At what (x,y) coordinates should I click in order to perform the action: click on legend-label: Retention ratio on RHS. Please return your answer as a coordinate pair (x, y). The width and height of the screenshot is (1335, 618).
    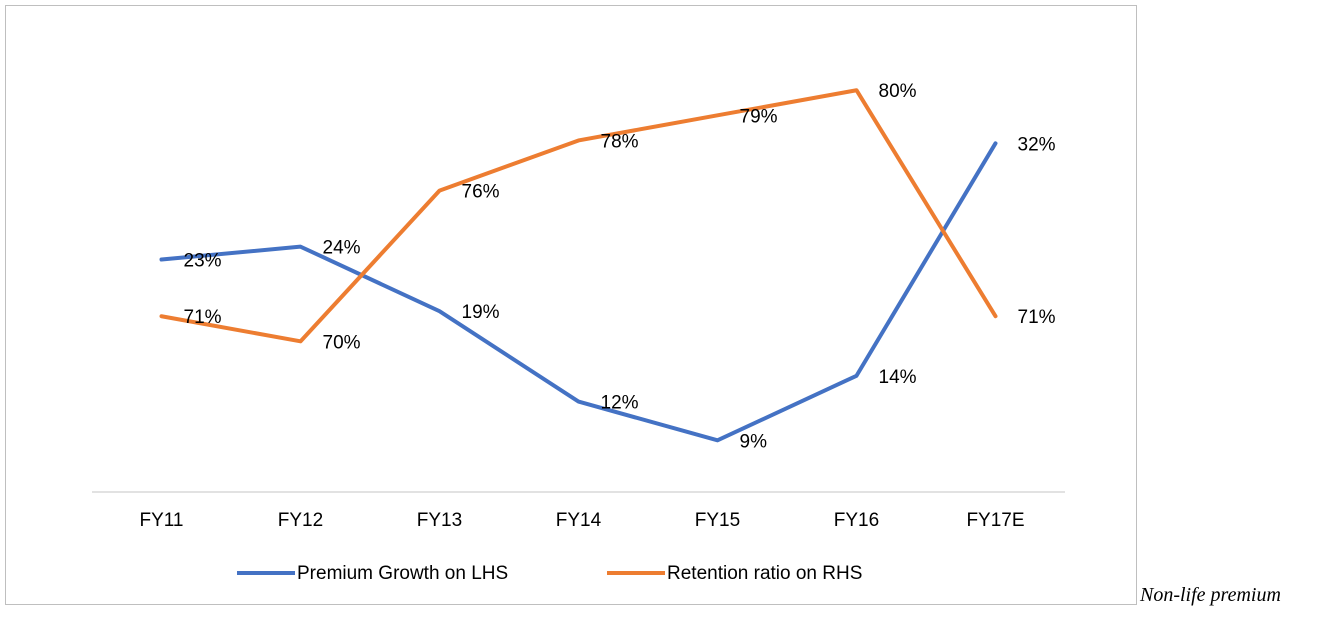
    Looking at the image, I should click on (764, 573).